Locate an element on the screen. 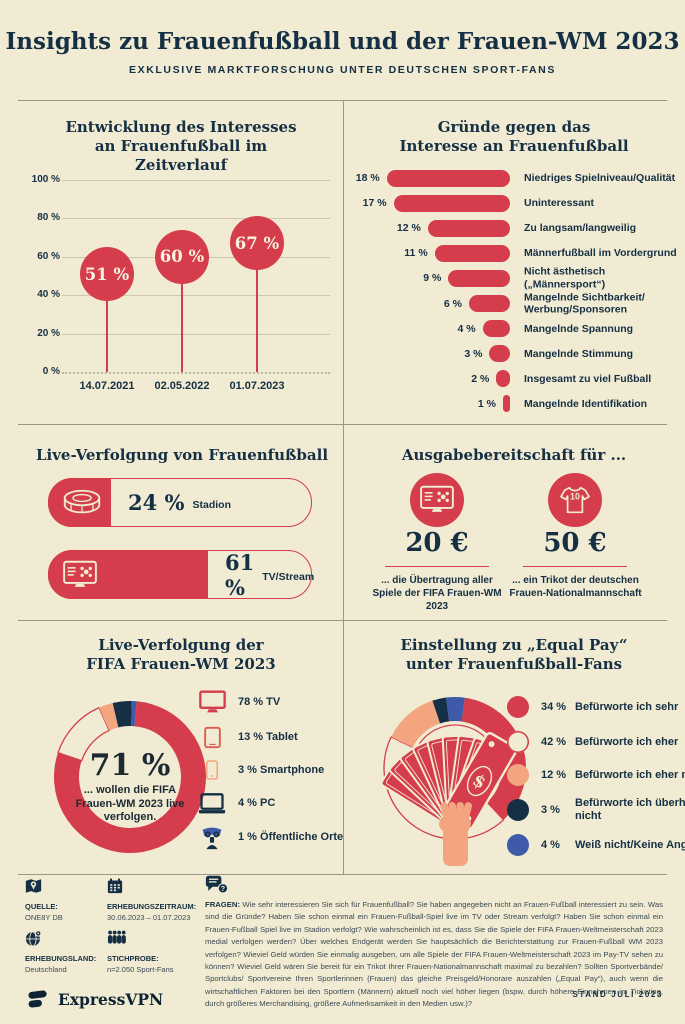 This screenshot has width=685, height=1024. pill-category: Stadion is located at coordinates (212, 504).